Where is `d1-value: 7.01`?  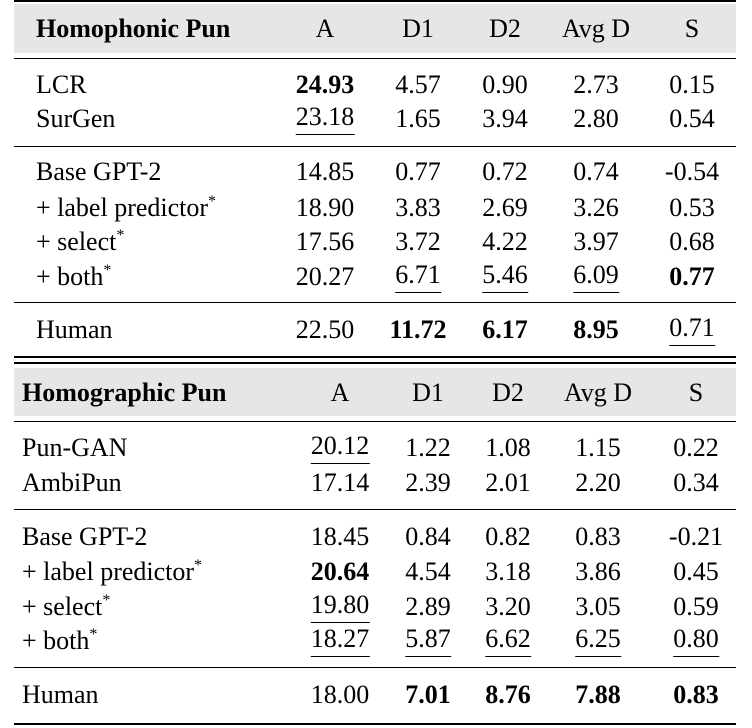
d1-value: 7.01 is located at coordinates (428, 694).